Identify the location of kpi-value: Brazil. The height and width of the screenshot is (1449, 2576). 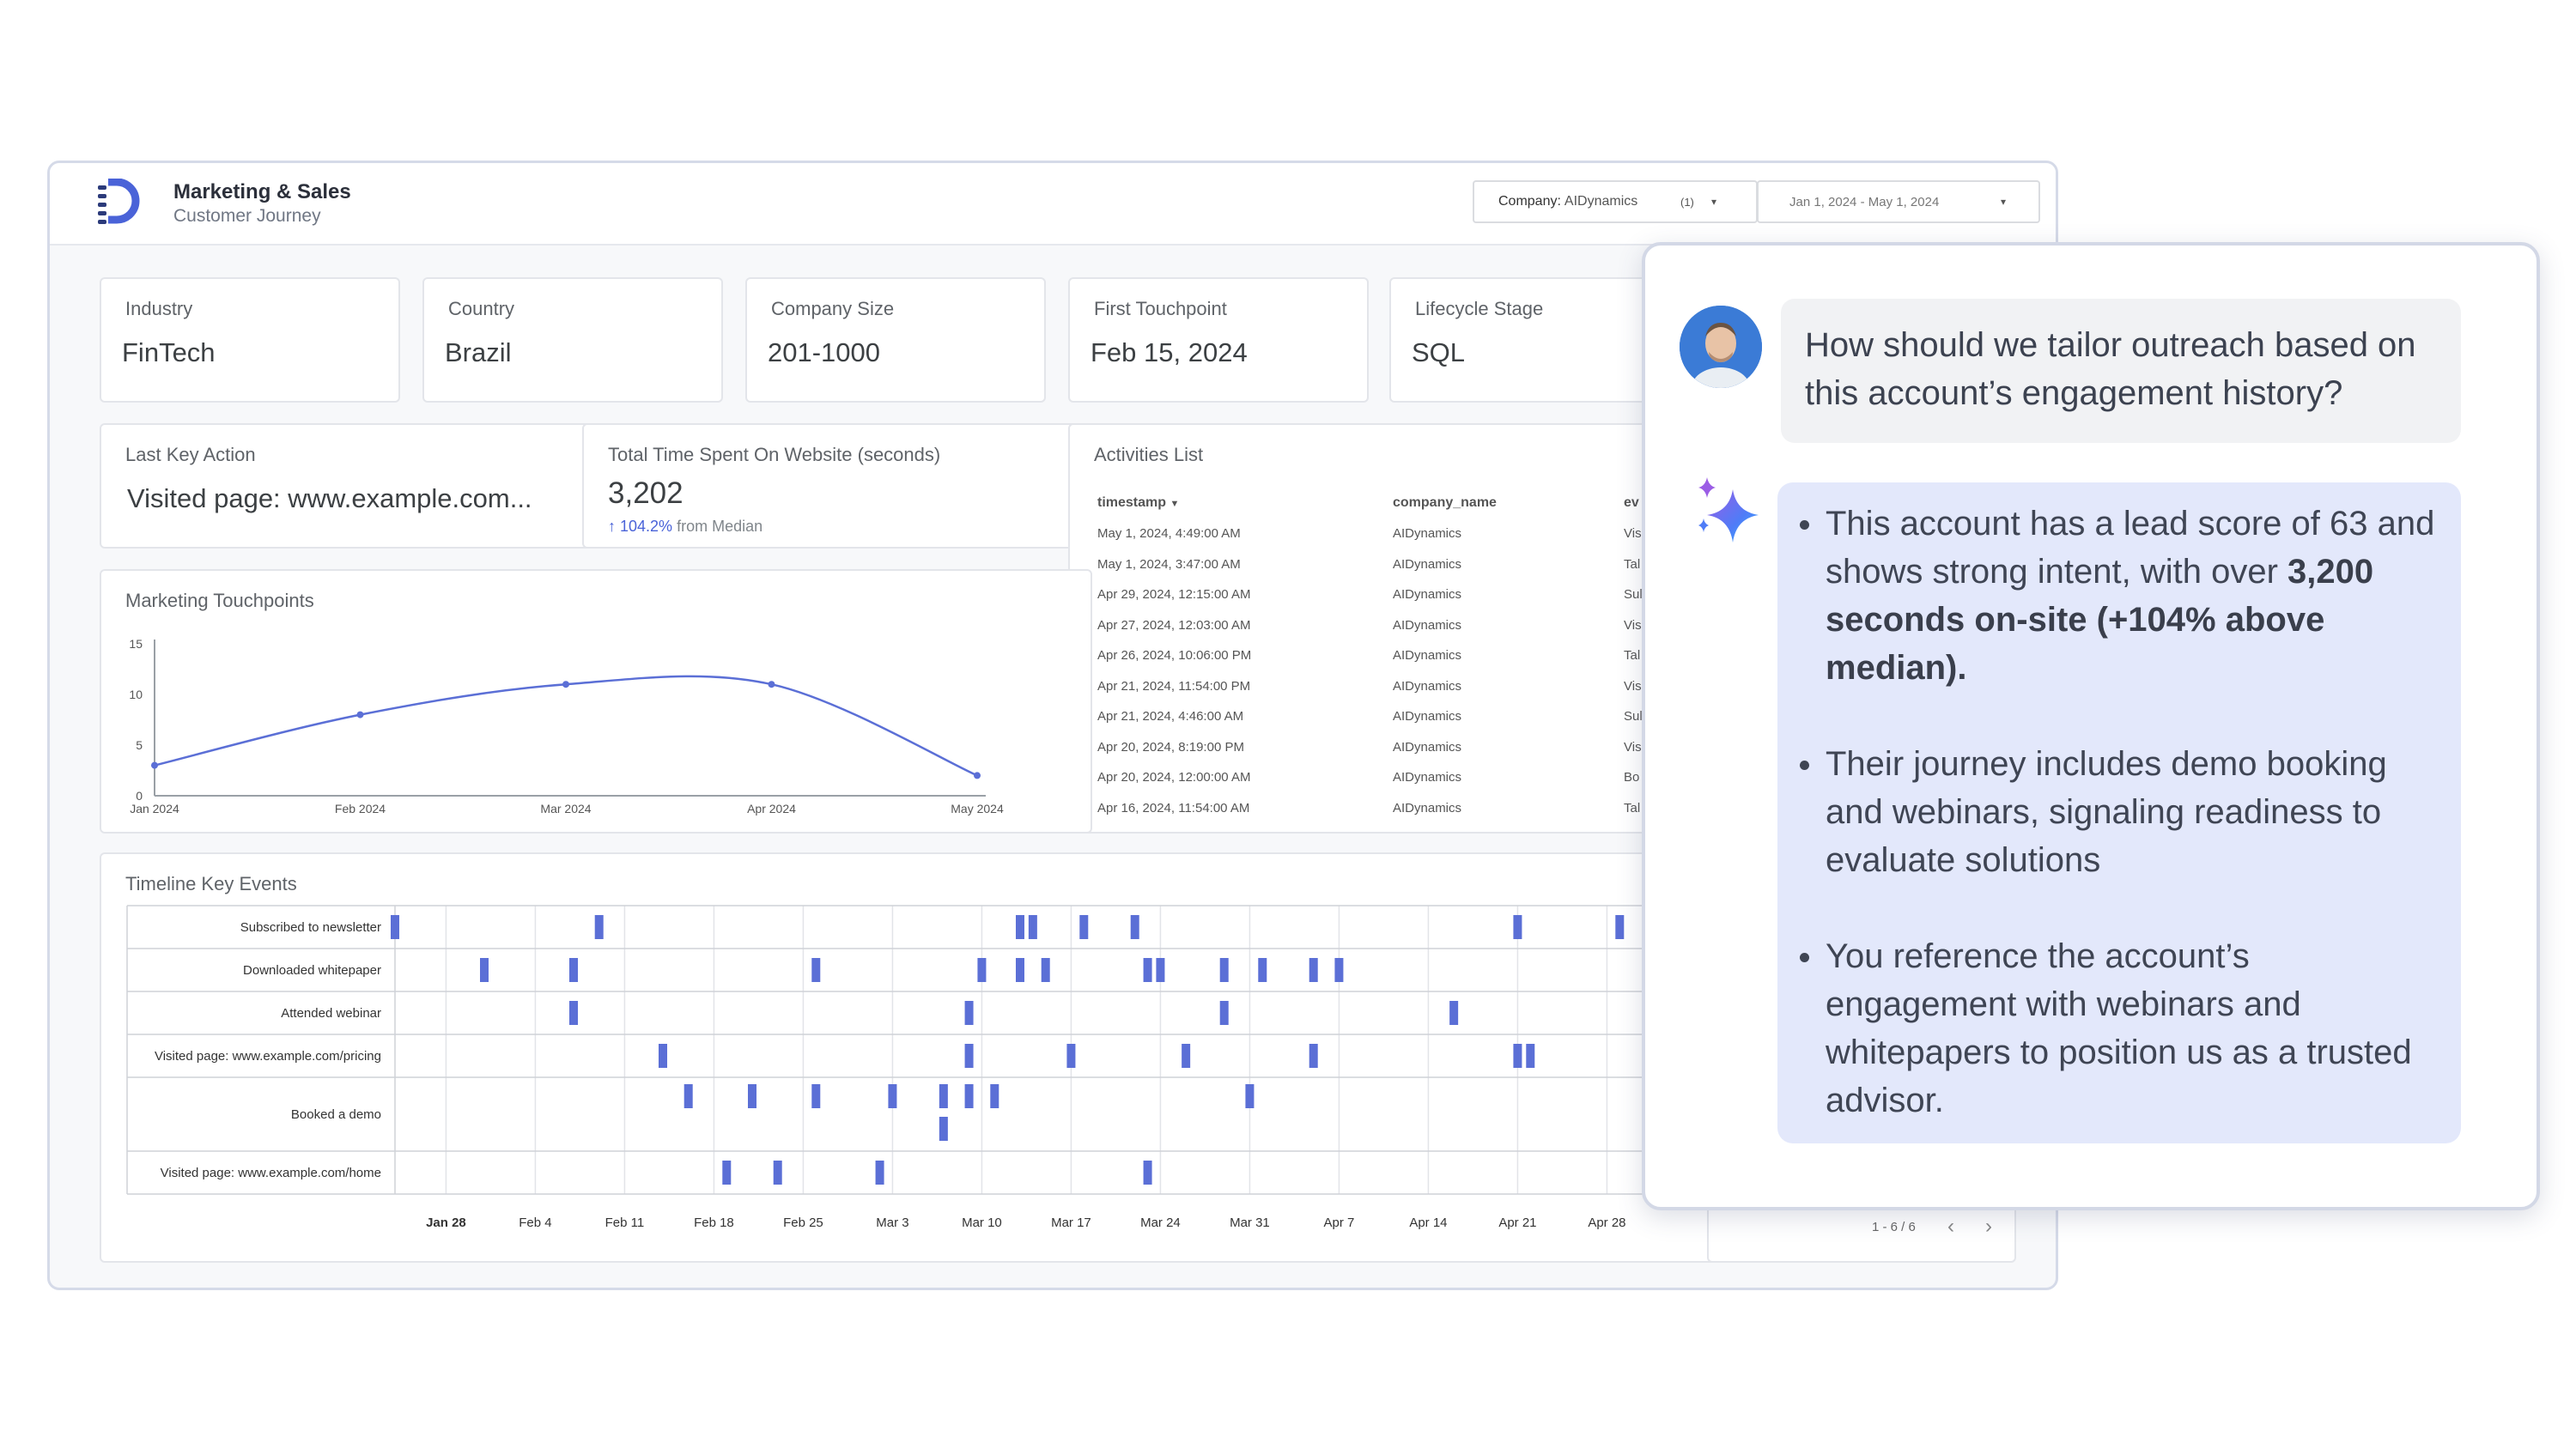
(479, 352).